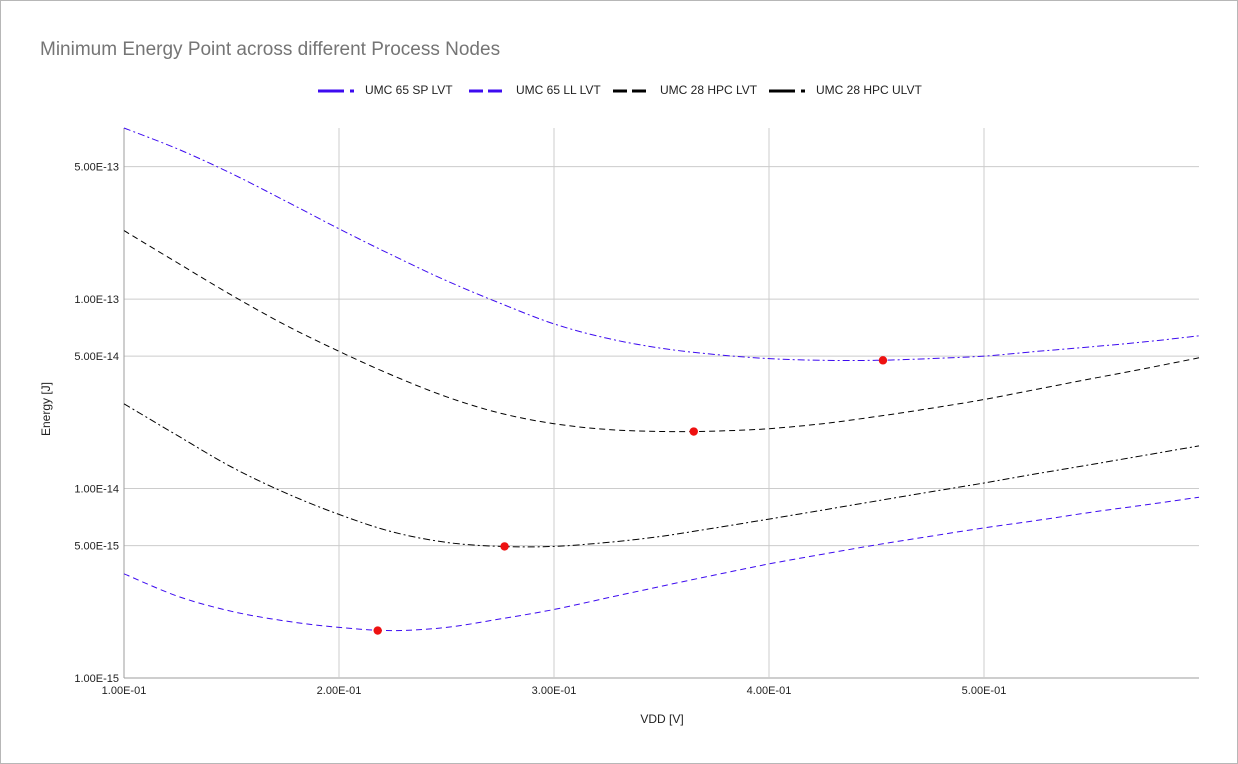 The image size is (1238, 764). I want to click on y-axis-title: Energy [J], so click(46, 409).